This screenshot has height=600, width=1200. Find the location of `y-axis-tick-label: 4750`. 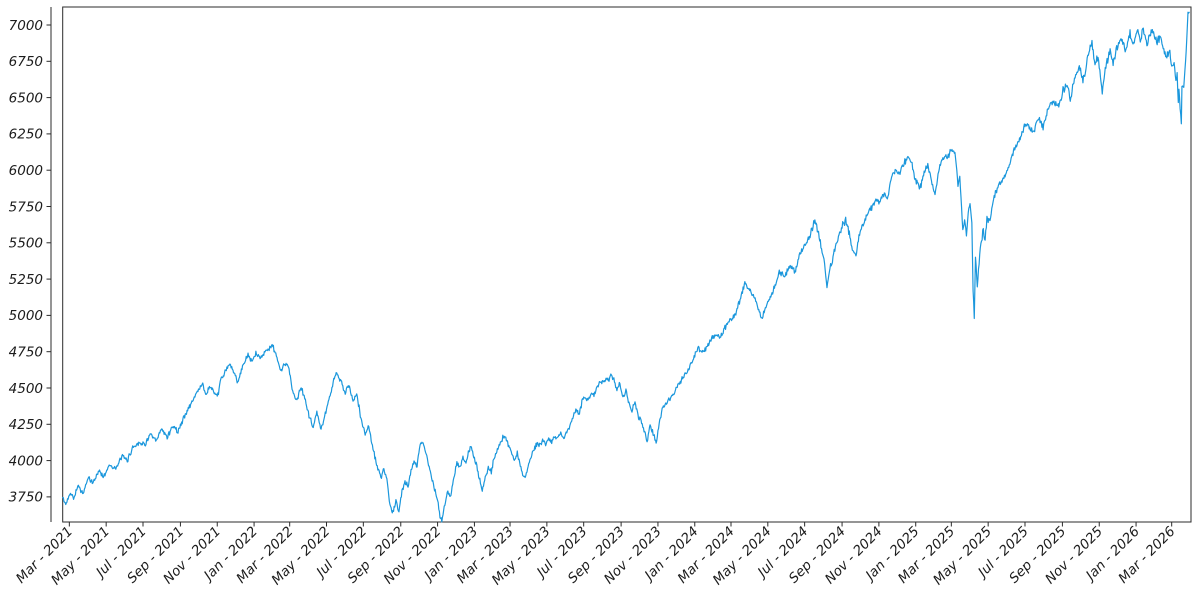

y-axis-tick-label: 4750 is located at coordinates (26, 352).